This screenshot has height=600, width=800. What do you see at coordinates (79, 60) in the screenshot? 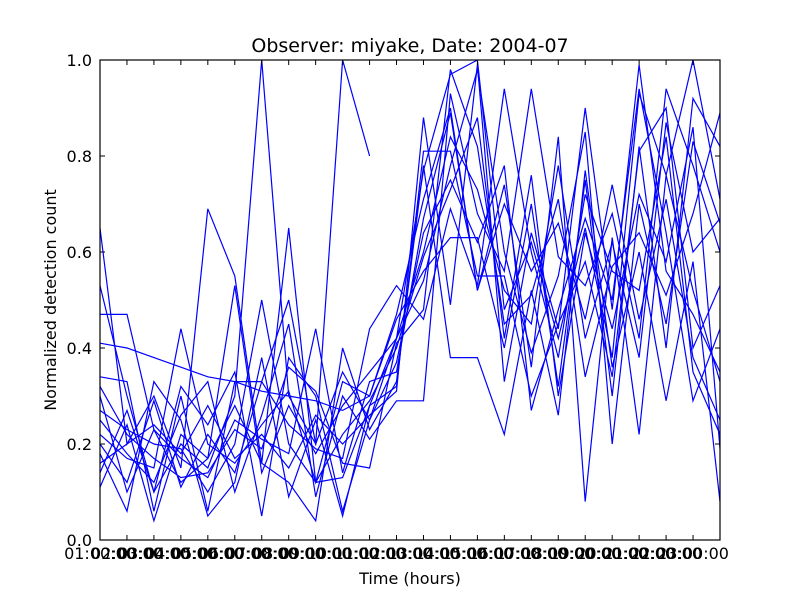
I see `y-tick-label-6: 1.0` at bounding box center [79, 60].